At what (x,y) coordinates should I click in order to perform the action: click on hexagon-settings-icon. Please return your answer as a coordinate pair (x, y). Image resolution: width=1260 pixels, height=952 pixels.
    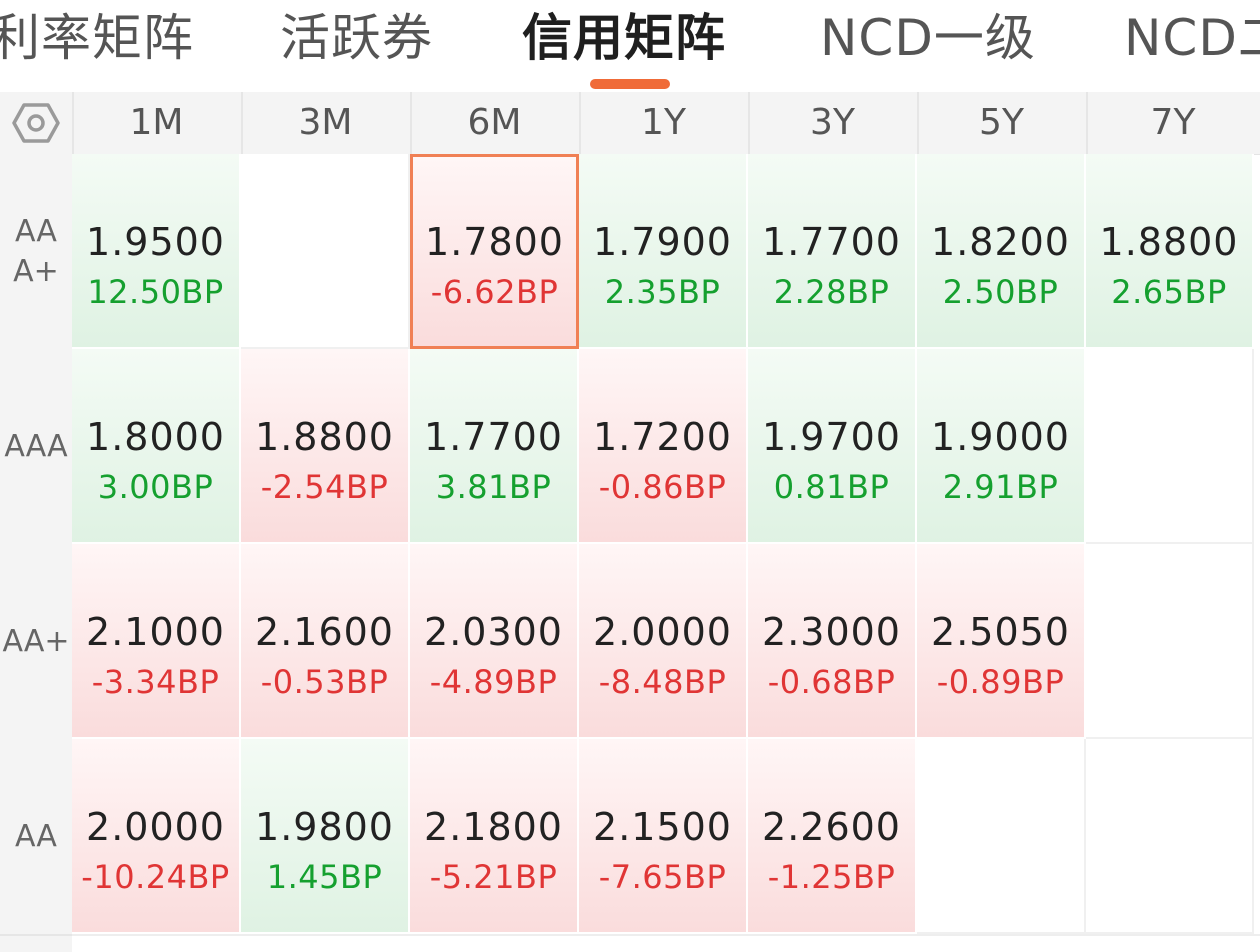
    Looking at the image, I should click on (36, 123).